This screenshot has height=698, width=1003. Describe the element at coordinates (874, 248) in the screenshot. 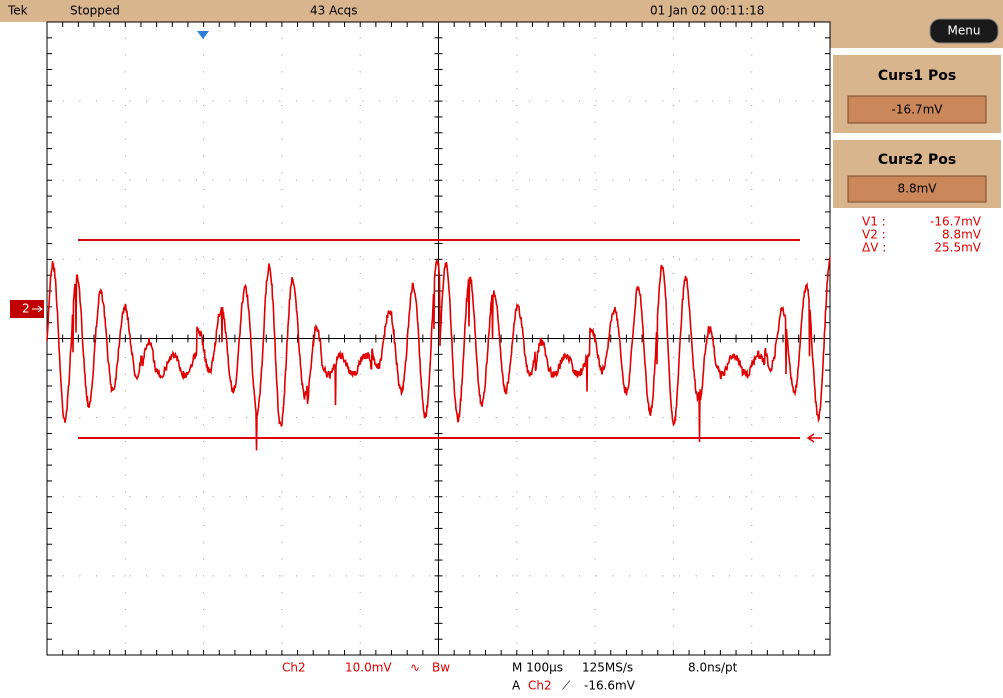

I see `readout-label: ΔV :` at that location.